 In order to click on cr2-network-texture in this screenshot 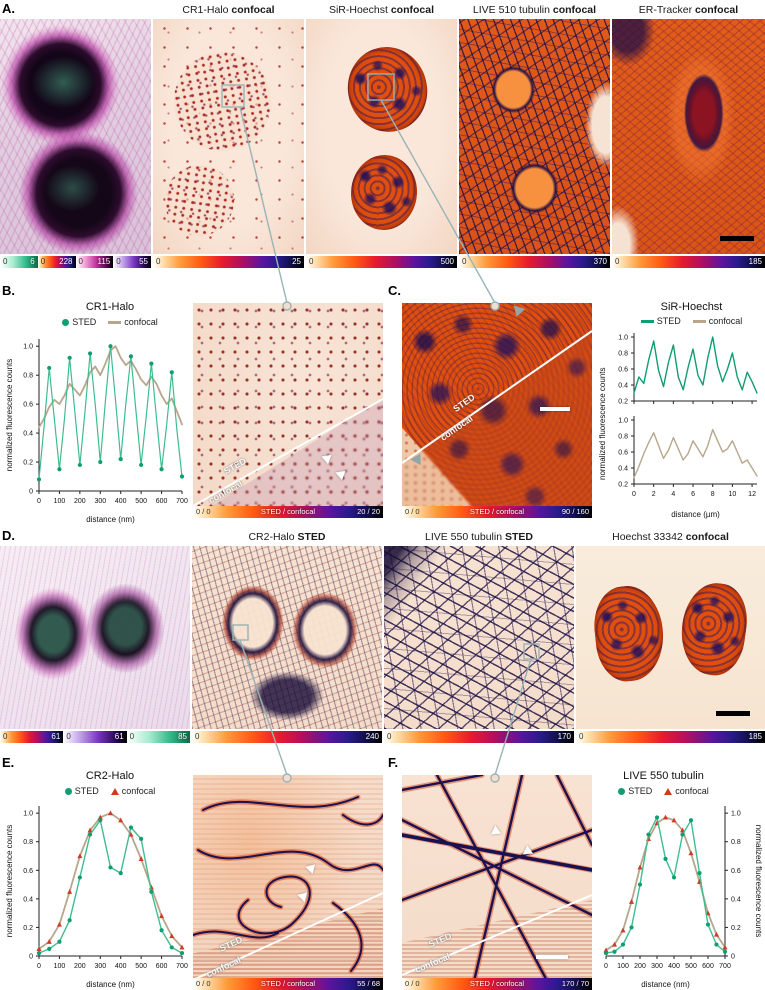, I will do `click(288, 882)`.